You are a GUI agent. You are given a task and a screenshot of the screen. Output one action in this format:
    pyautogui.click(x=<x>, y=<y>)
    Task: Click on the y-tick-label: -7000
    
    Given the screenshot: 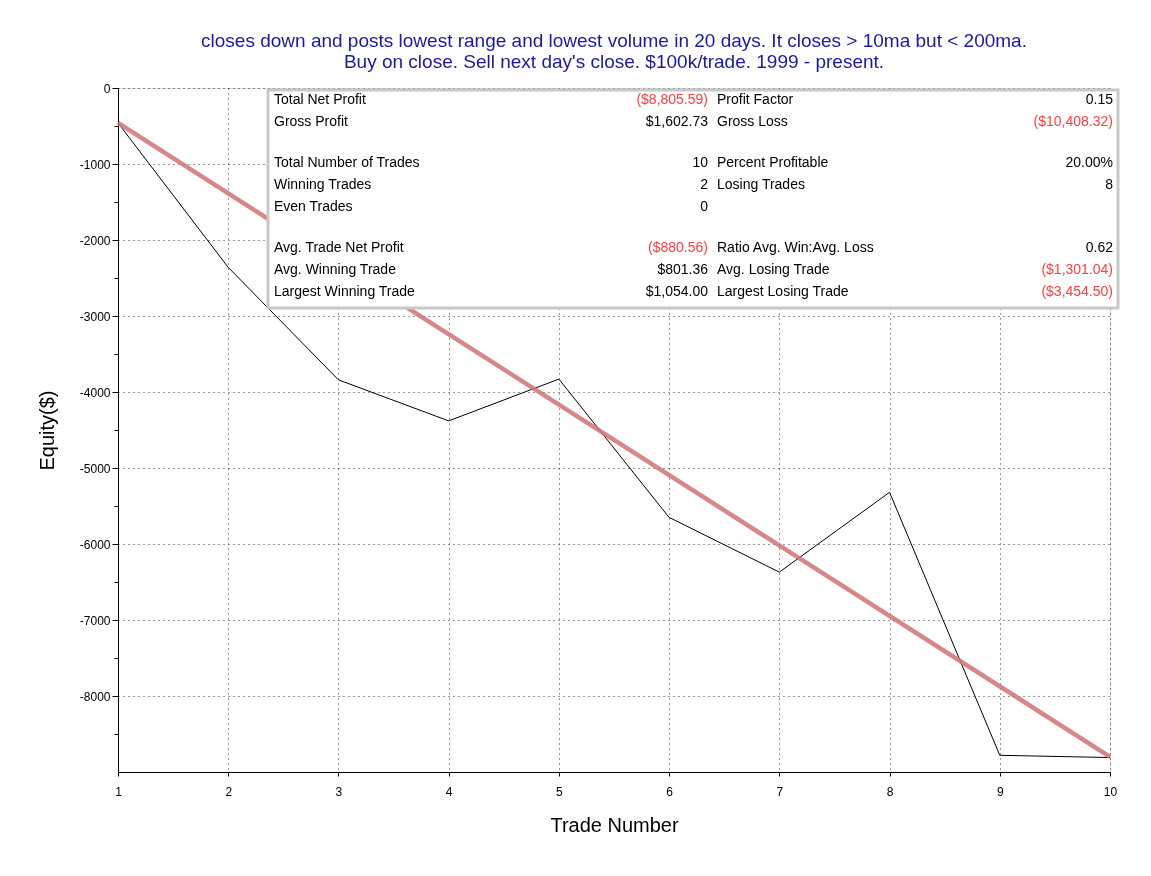 What is the action you would take?
    pyautogui.click(x=95, y=620)
    